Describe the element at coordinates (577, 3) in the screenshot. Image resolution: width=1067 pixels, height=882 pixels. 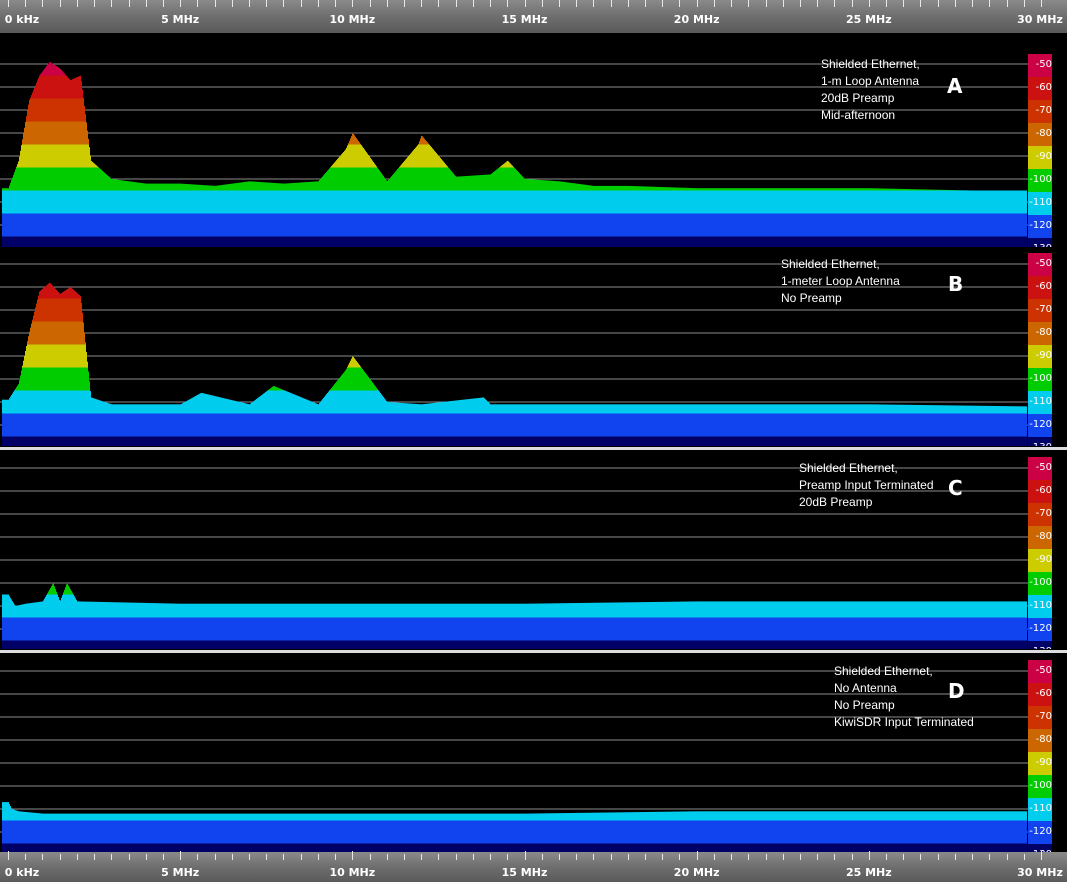
I see `frequency-tick` at that location.